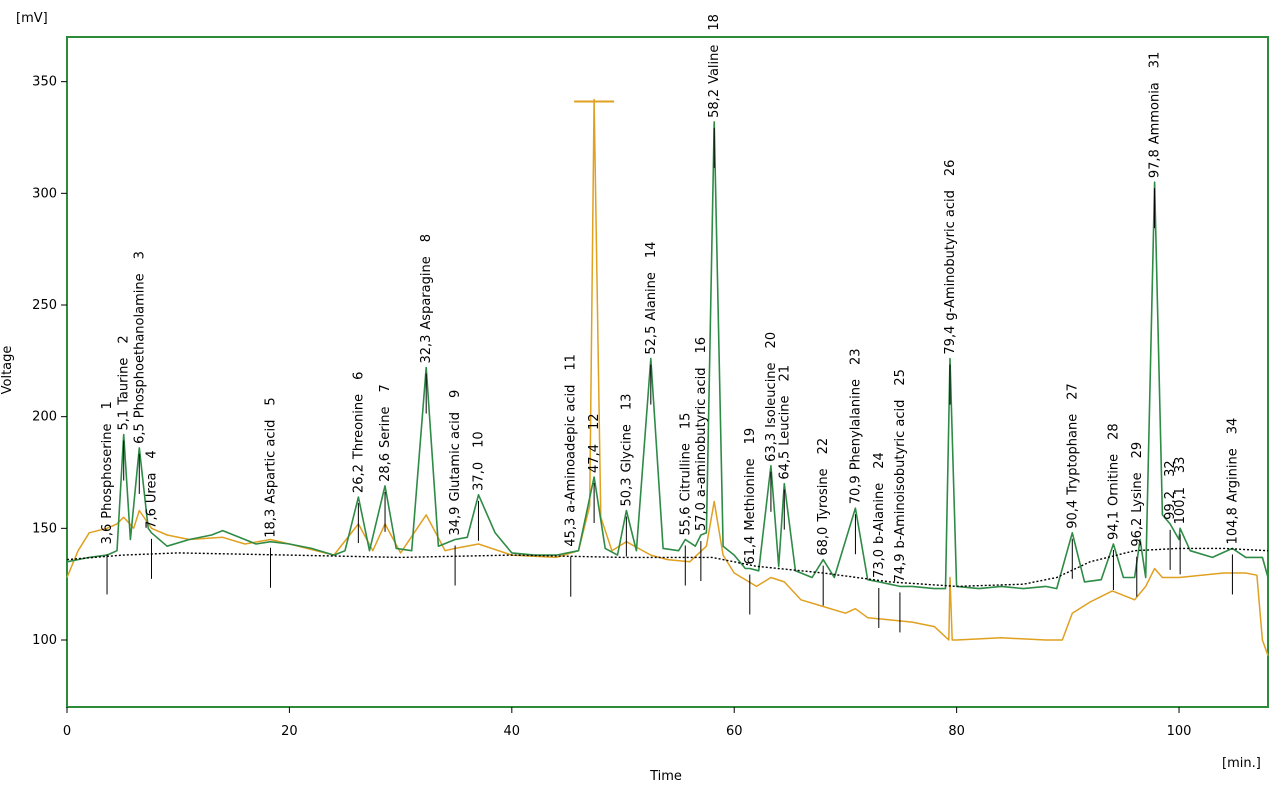  Describe the element at coordinates (594, 458) in the screenshot. I see `peak-label-time: 47,4` at that location.